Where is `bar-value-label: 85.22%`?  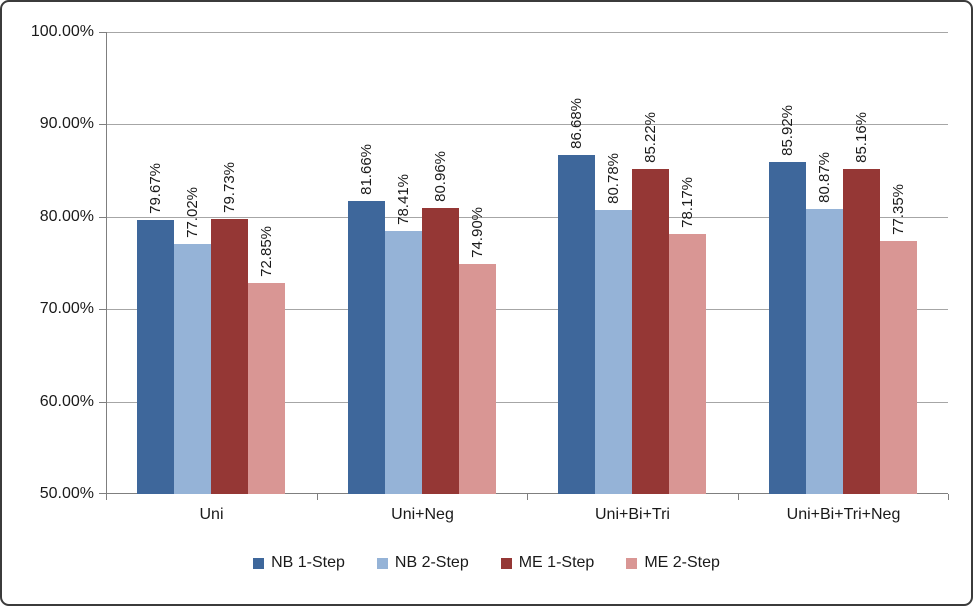 bar-value-label: 85.22% is located at coordinates (650, 137).